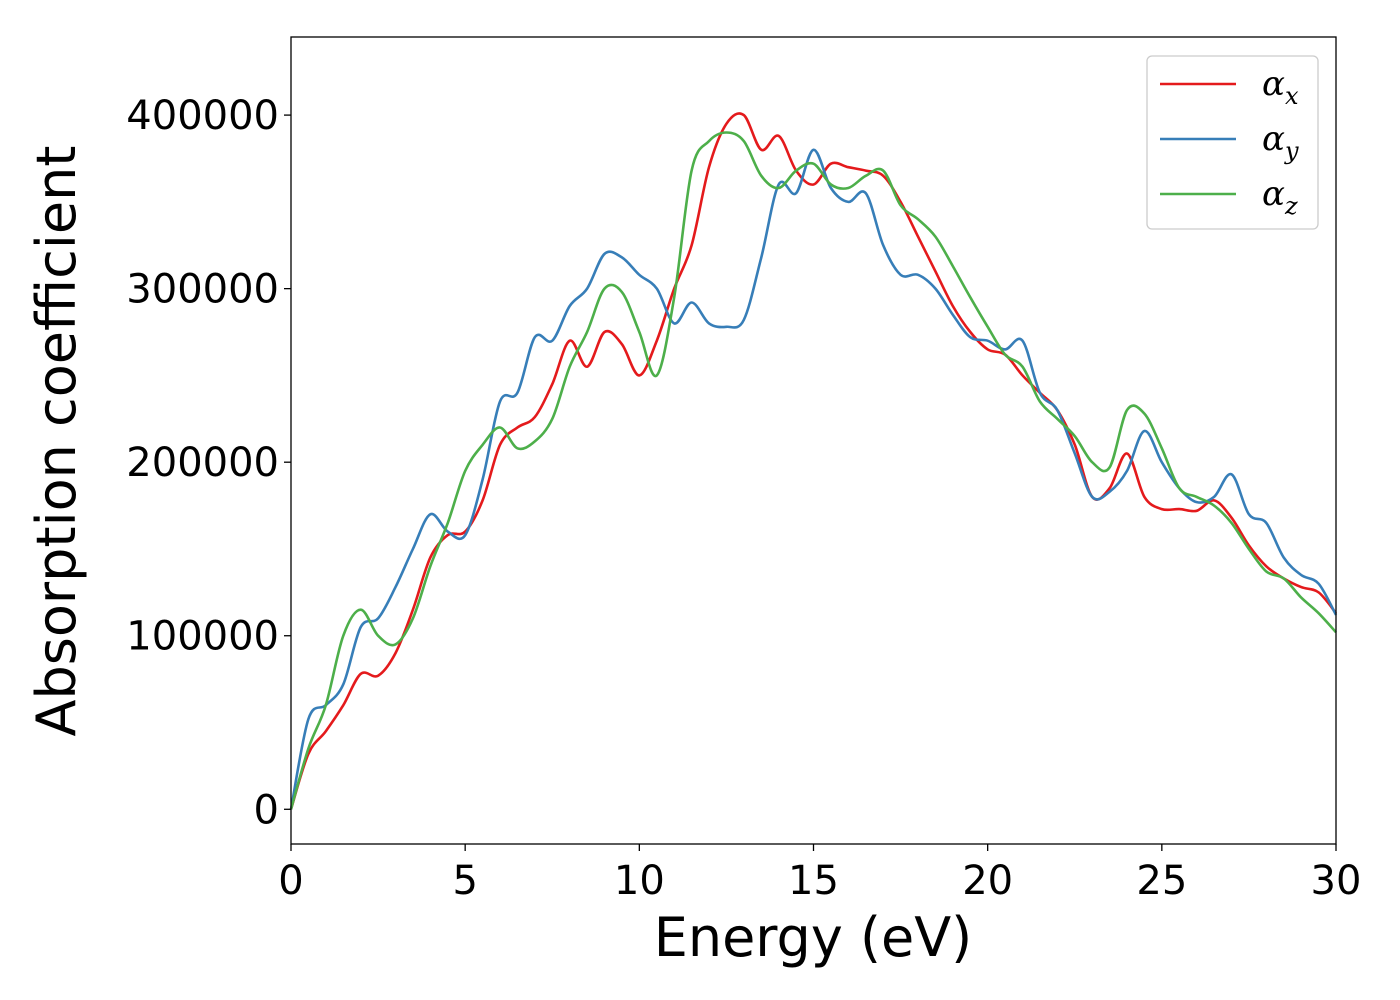  What do you see at coordinates (987, 881) in the screenshot?
I see `x-tick-label: 20` at bounding box center [987, 881].